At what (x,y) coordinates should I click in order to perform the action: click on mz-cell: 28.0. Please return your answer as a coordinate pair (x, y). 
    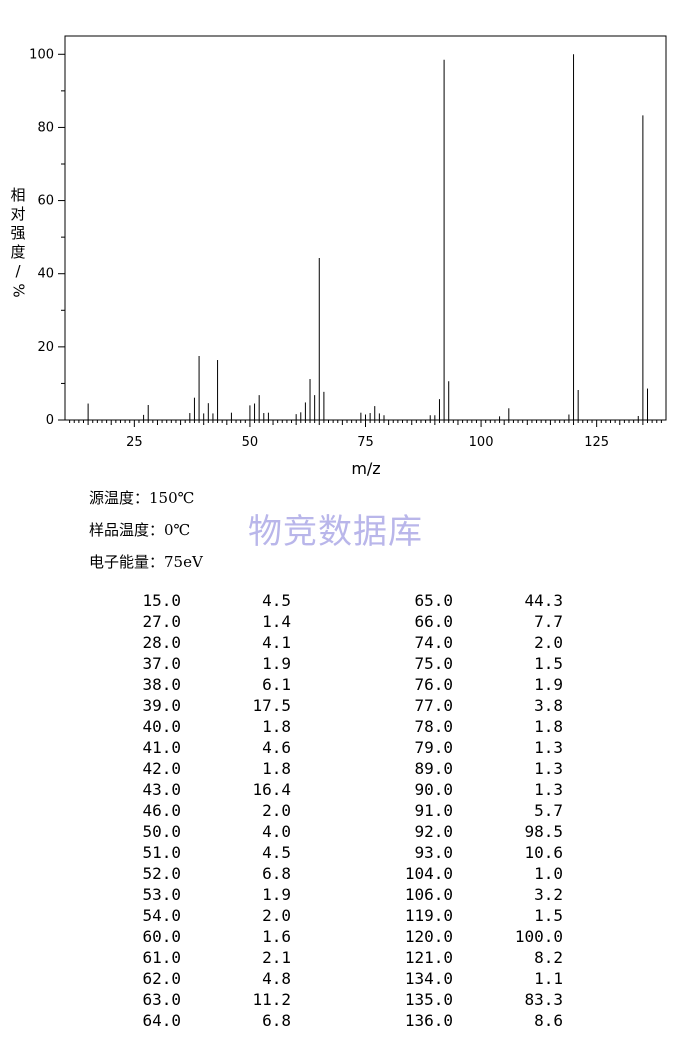
    Looking at the image, I should click on (161, 642).